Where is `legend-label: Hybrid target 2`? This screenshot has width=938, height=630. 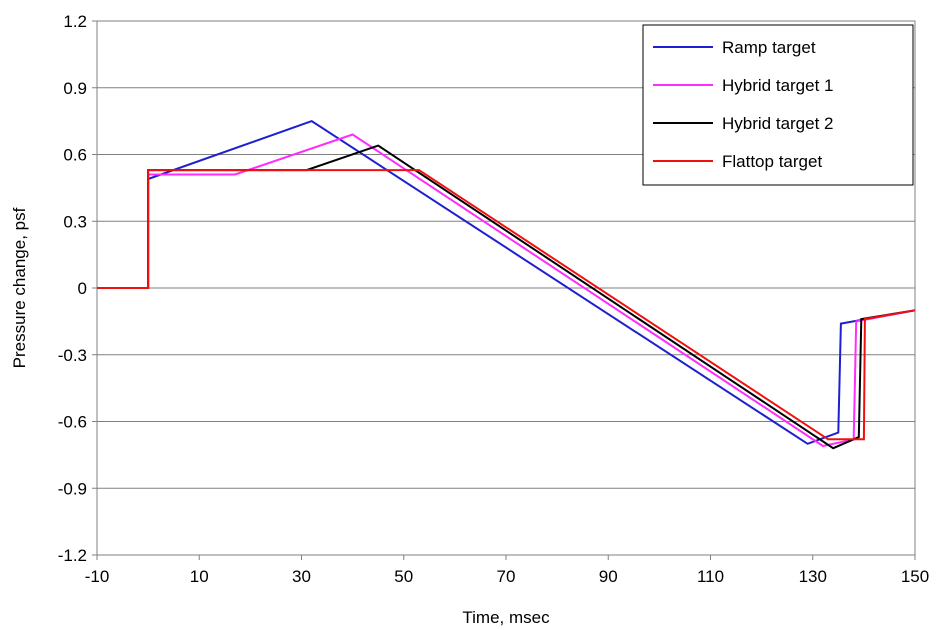
legend-label: Hybrid target 2 is located at coordinates (778, 123).